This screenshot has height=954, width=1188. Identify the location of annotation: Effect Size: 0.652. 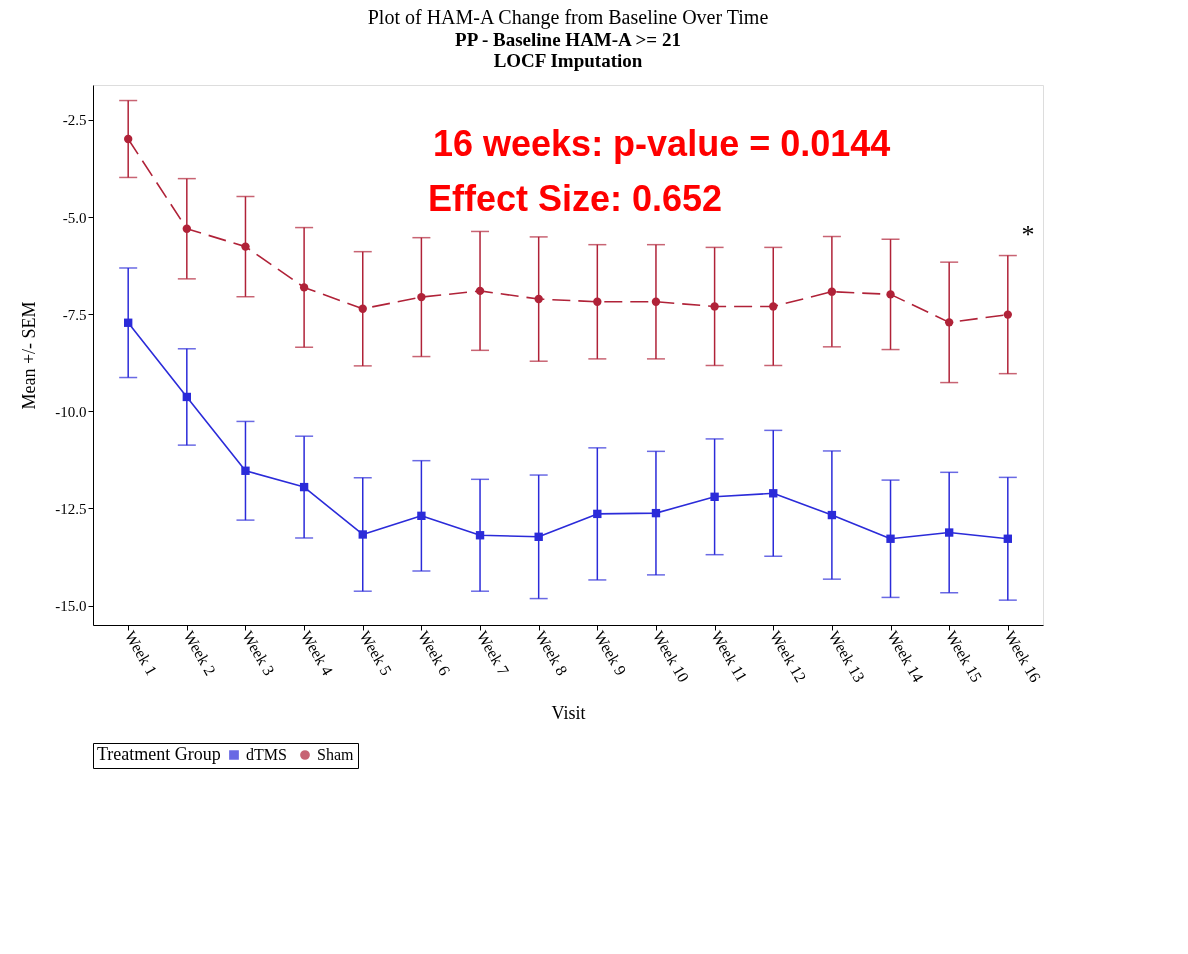
(575, 198).